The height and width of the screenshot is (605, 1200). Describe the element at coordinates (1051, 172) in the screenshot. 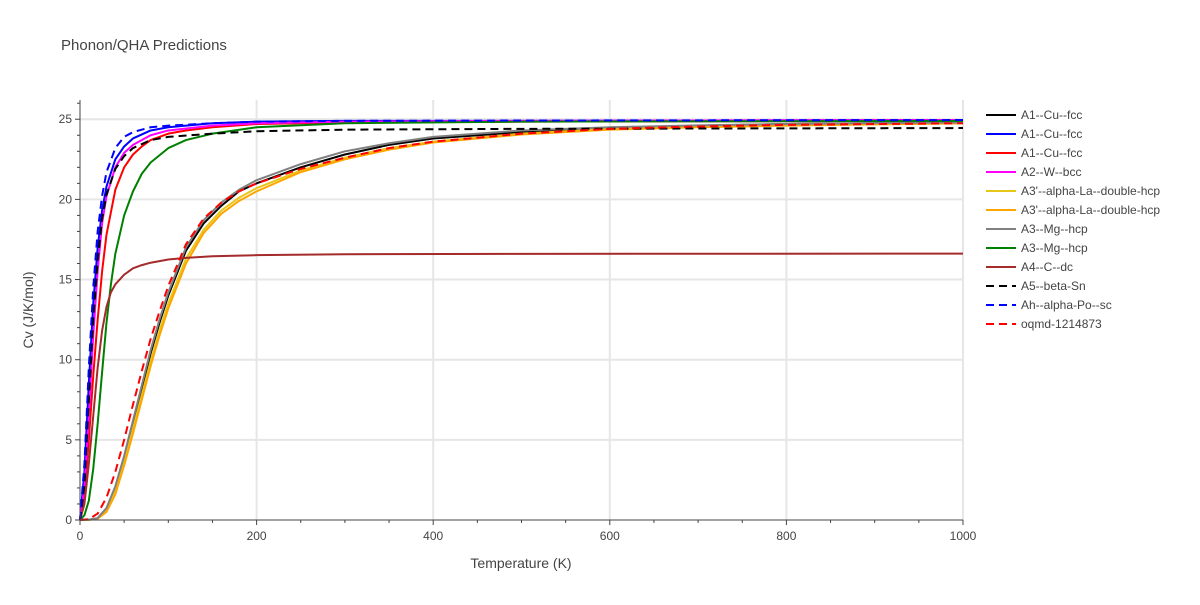

I see `legend-label: A2--W--bcc` at that location.